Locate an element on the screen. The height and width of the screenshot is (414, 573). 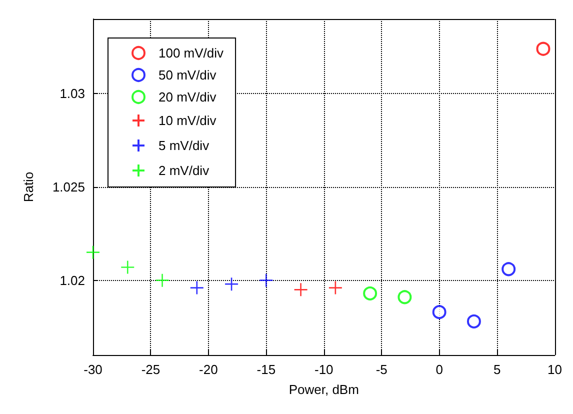
y-tick-label: 1.03 is located at coordinates (72, 94).